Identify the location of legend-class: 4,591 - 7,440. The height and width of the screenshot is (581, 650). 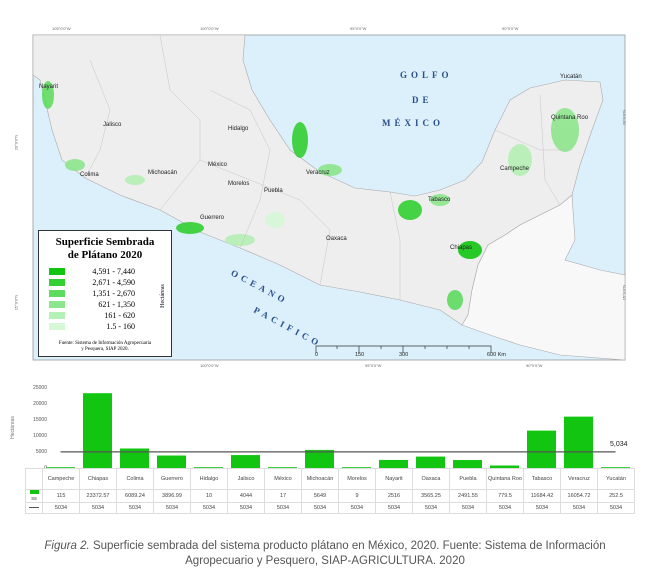
(92, 271).